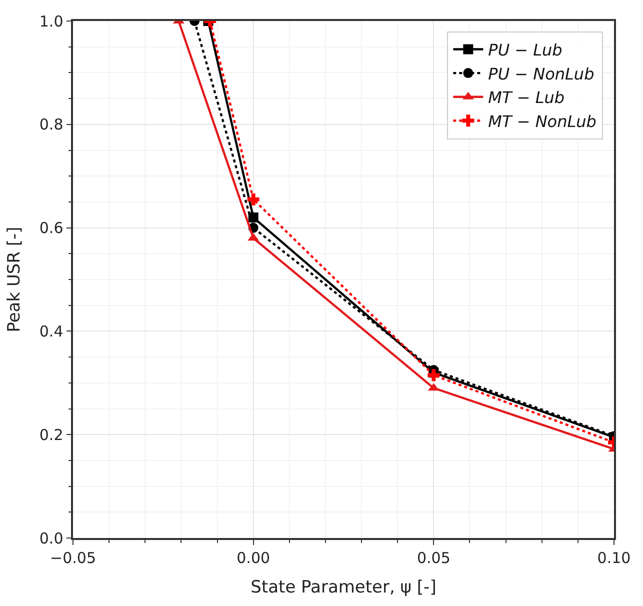  What do you see at coordinates (614, 557) in the screenshot?
I see `x-tick-label: 0.10` at bounding box center [614, 557].